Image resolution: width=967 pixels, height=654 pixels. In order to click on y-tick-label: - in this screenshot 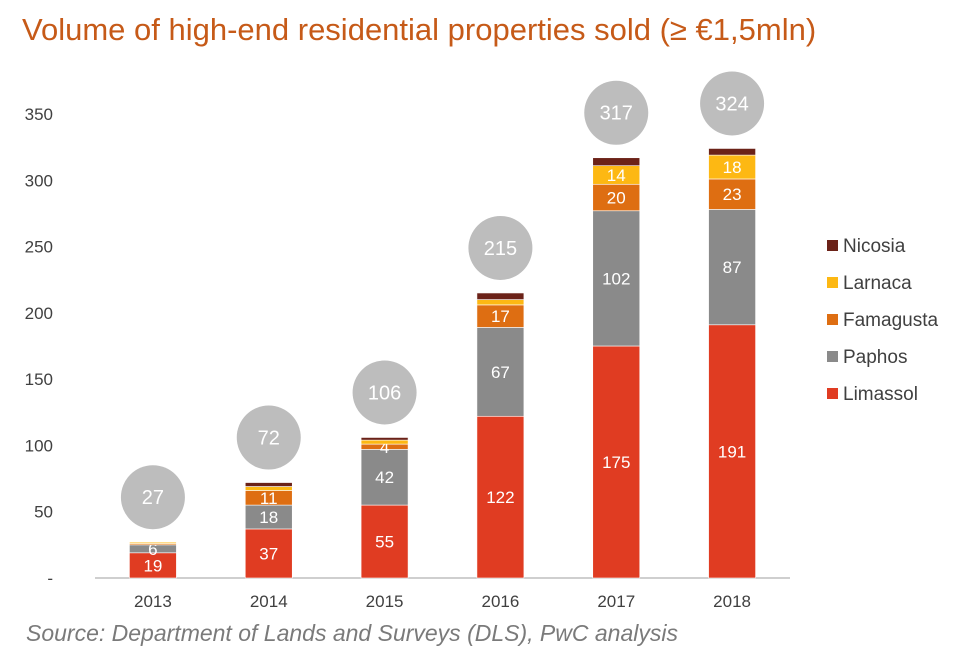, I will do `click(50, 578)`.